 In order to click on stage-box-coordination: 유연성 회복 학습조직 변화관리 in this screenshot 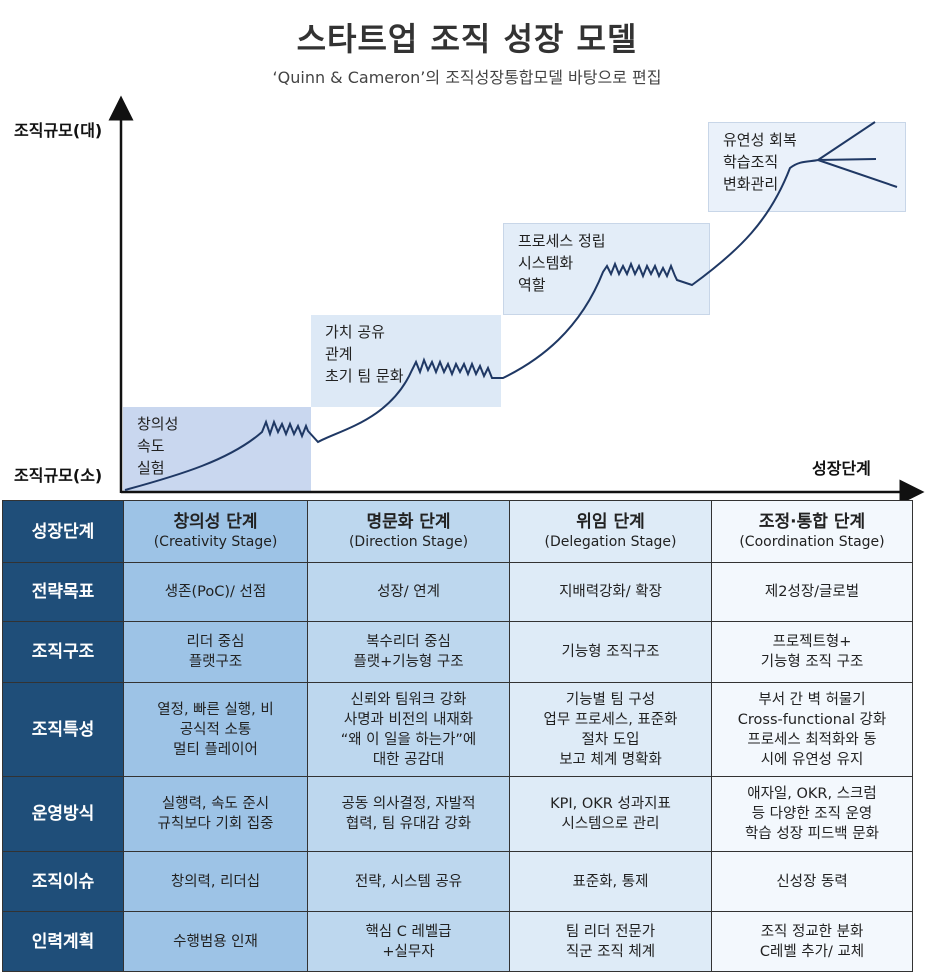, I will do `click(807, 167)`.